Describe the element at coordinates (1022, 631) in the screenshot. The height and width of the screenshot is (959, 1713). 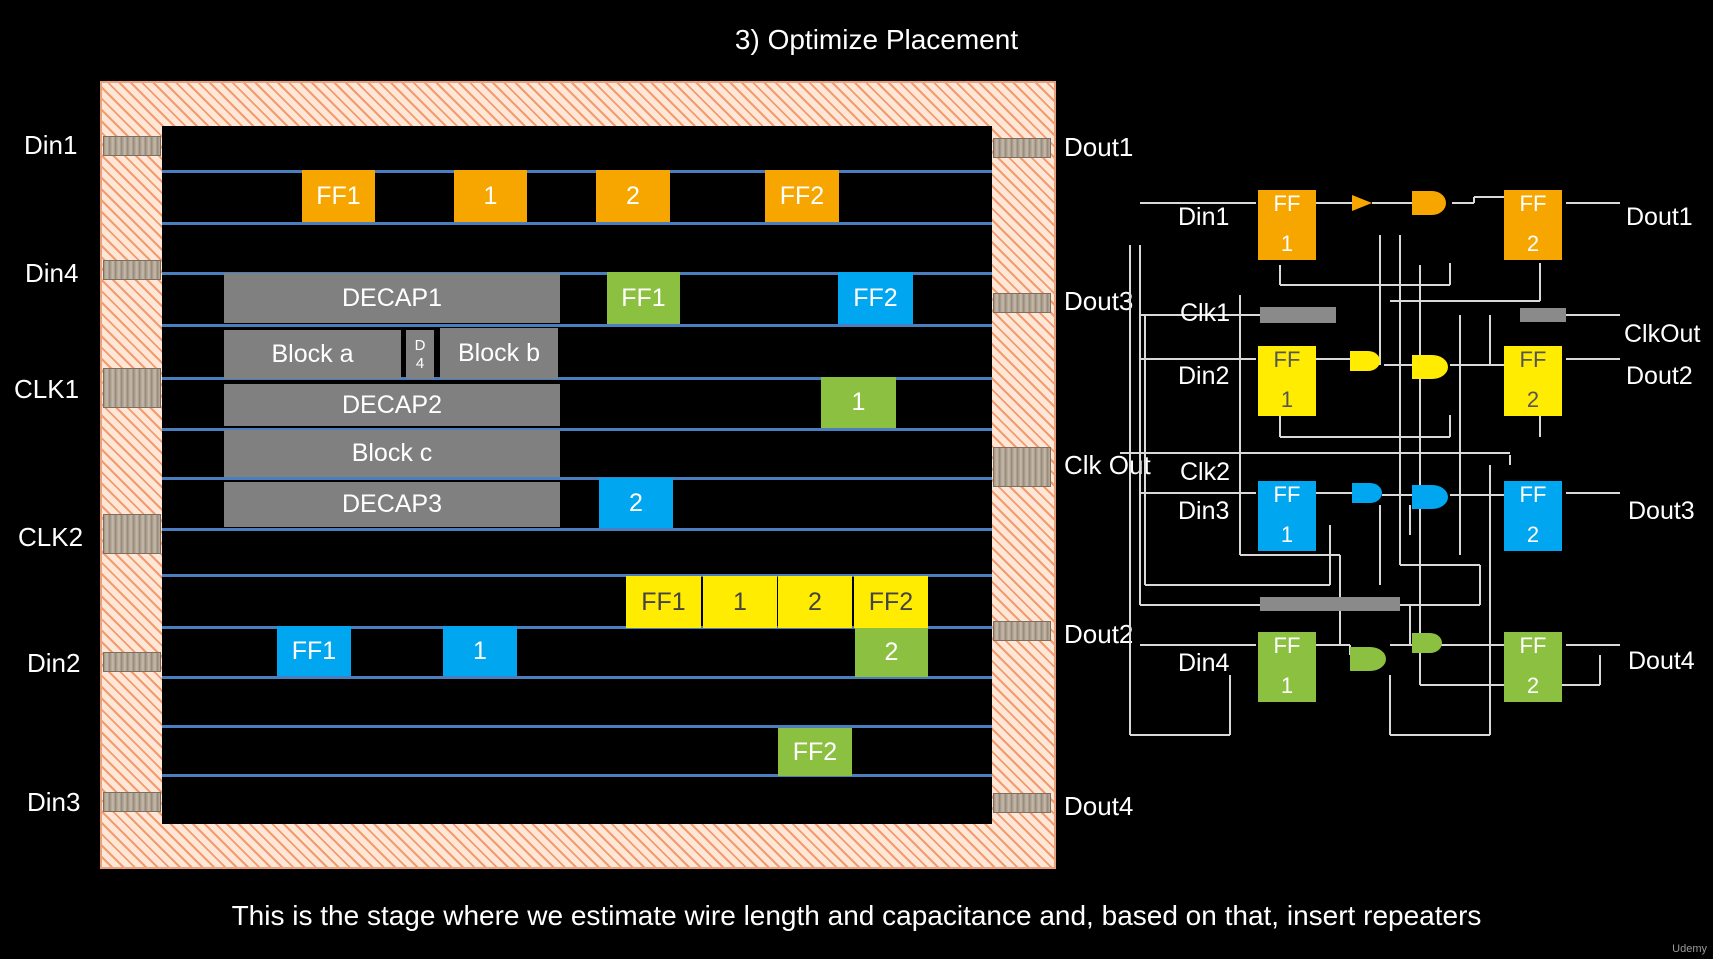
I see `pad-dout2` at that location.